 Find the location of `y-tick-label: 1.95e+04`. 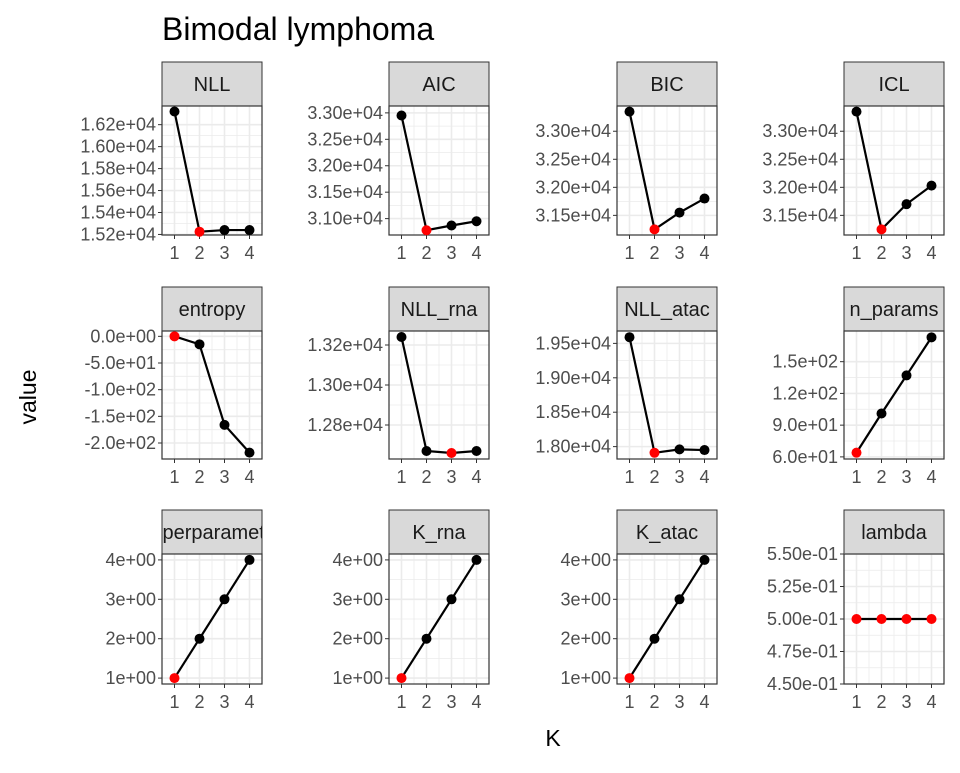

y-tick-label: 1.95e+04 is located at coordinates (573, 343).